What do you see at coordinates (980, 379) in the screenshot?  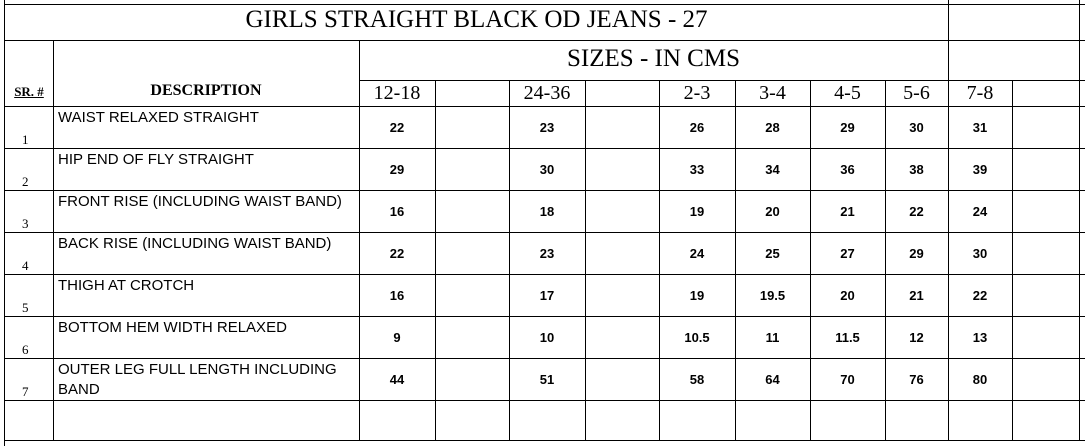 I see `measurement: 80` at bounding box center [980, 379].